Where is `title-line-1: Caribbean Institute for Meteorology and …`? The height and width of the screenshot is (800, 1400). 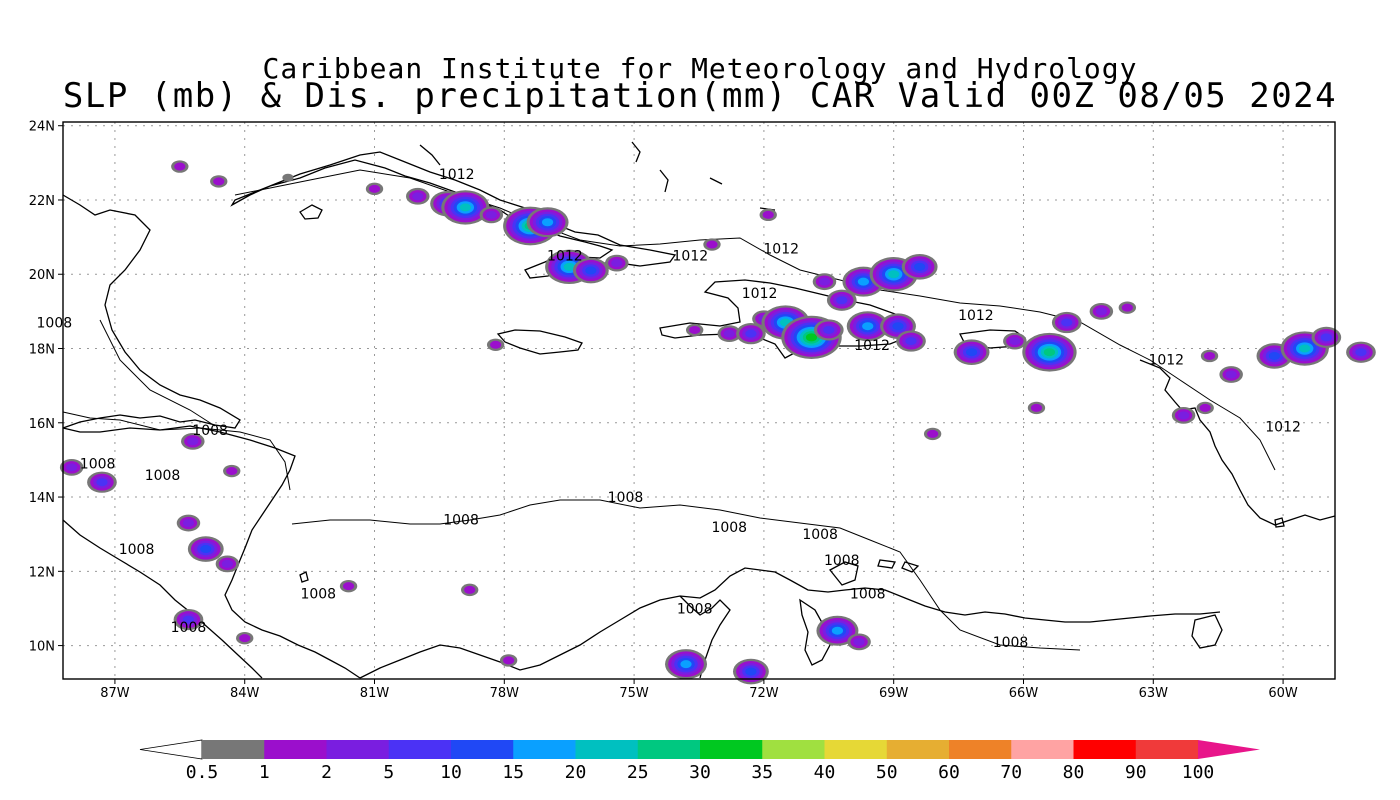 title-line-1: Caribbean Institute for Meteorology and … is located at coordinates (700, 68).